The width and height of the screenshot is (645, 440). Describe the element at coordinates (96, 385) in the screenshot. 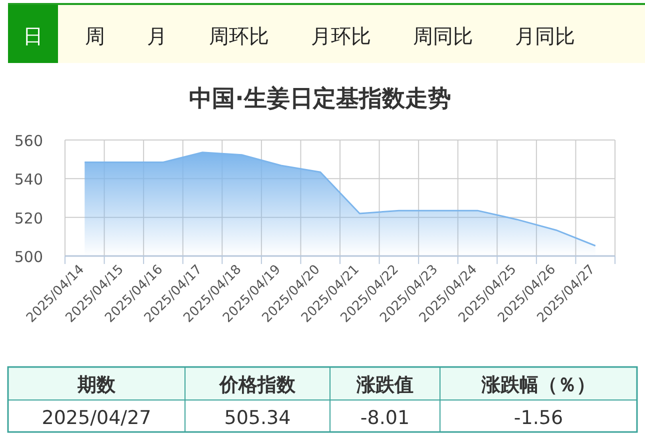

I see `text: 期数` at that location.